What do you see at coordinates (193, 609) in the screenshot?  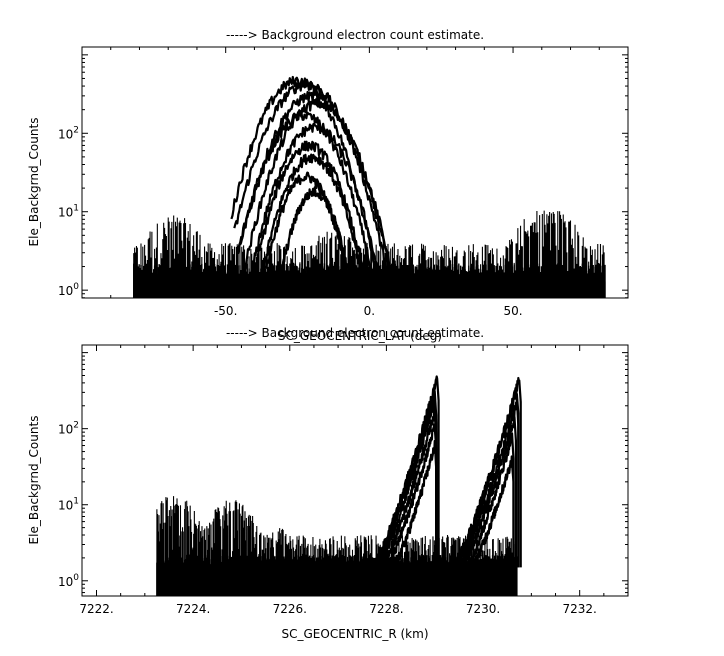 I see `x-tick-label: 7224.` at bounding box center [193, 609].